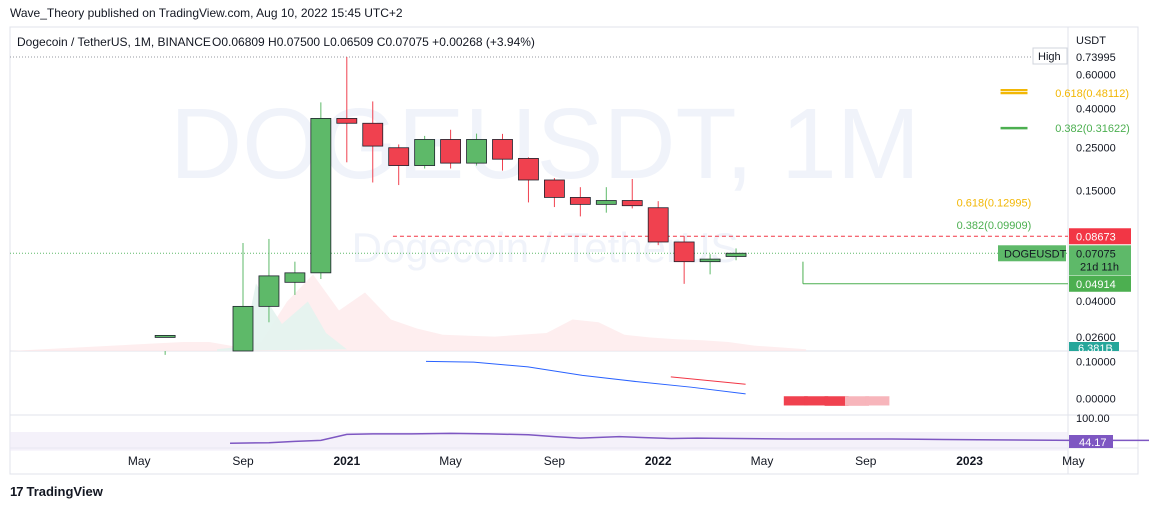  What do you see at coordinates (658, 461) in the screenshot?
I see `x-tick-label: 2022` at bounding box center [658, 461].